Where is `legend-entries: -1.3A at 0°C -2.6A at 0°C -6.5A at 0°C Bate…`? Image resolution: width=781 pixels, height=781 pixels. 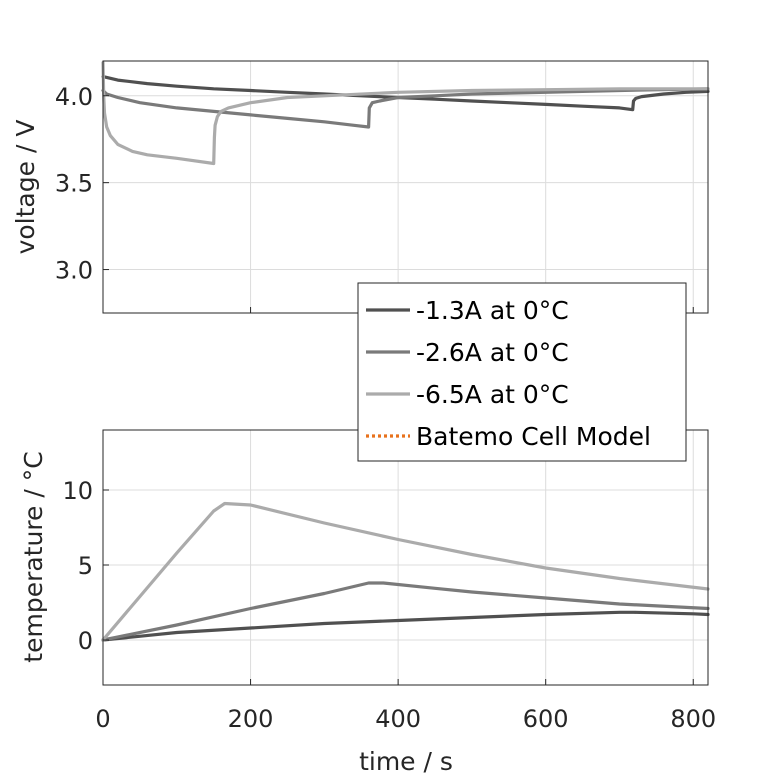 legend-entries: -1.3A at 0°C -2.6A at 0°C -6.5A at 0°C Bate… is located at coordinates (508, 373).